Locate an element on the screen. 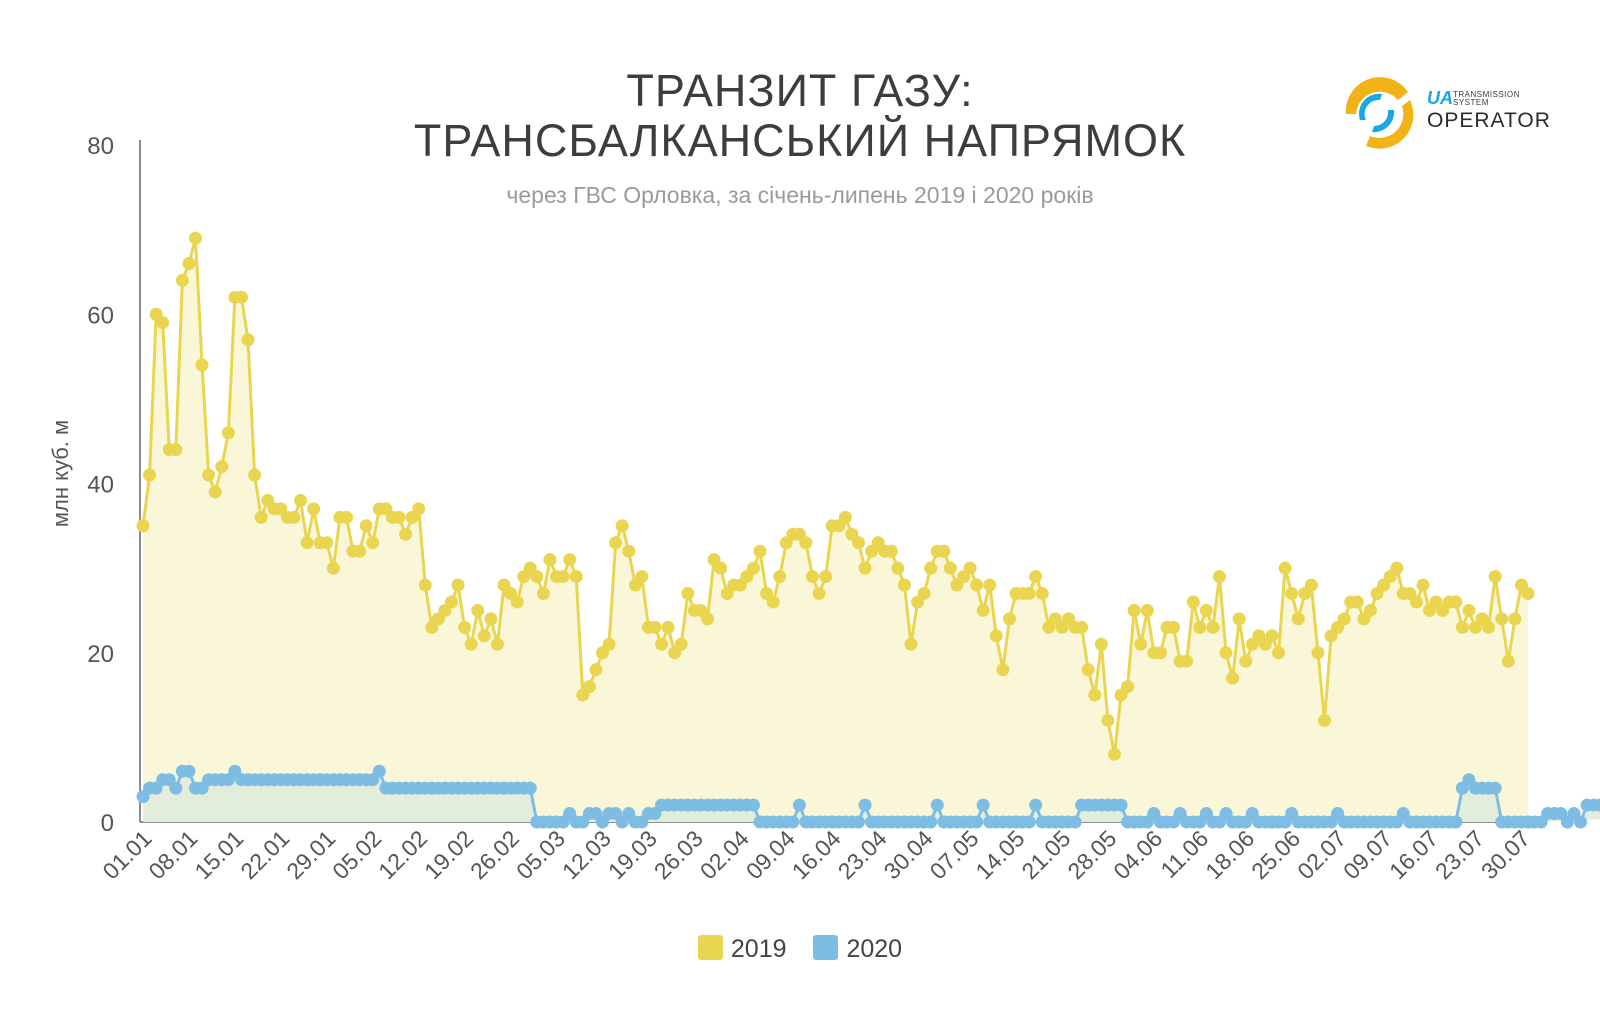 Image resolution: width=1600 pixels, height=1020 pixels. chart-legend: 2019 2020 is located at coordinates (800, 949).